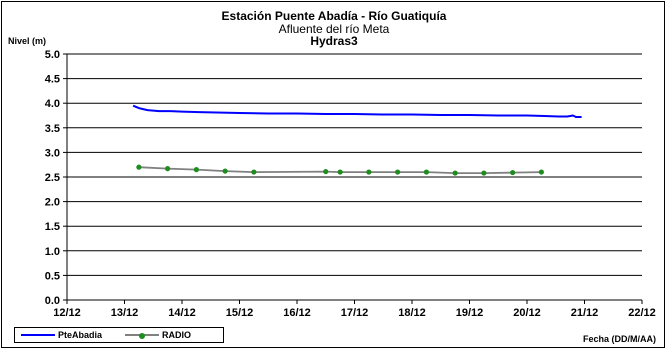 The height and width of the screenshot is (351, 668). Describe the element at coordinates (67, 313) in the screenshot. I see `x-tick-label: 12/12` at that location.